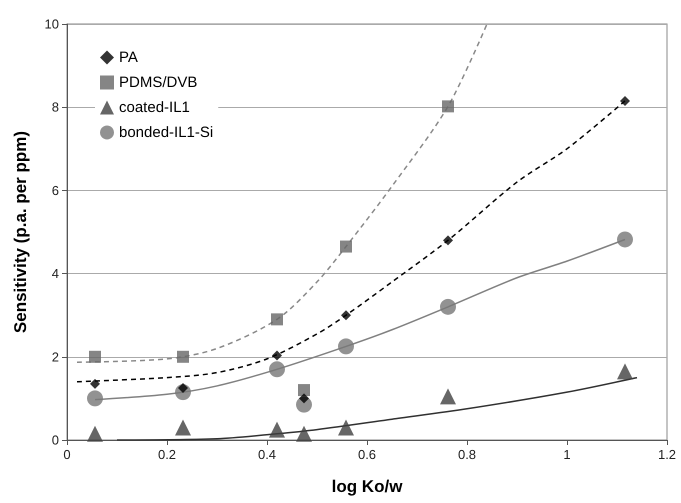  I want to click on x-tick-label: 0.6, so click(367, 454).